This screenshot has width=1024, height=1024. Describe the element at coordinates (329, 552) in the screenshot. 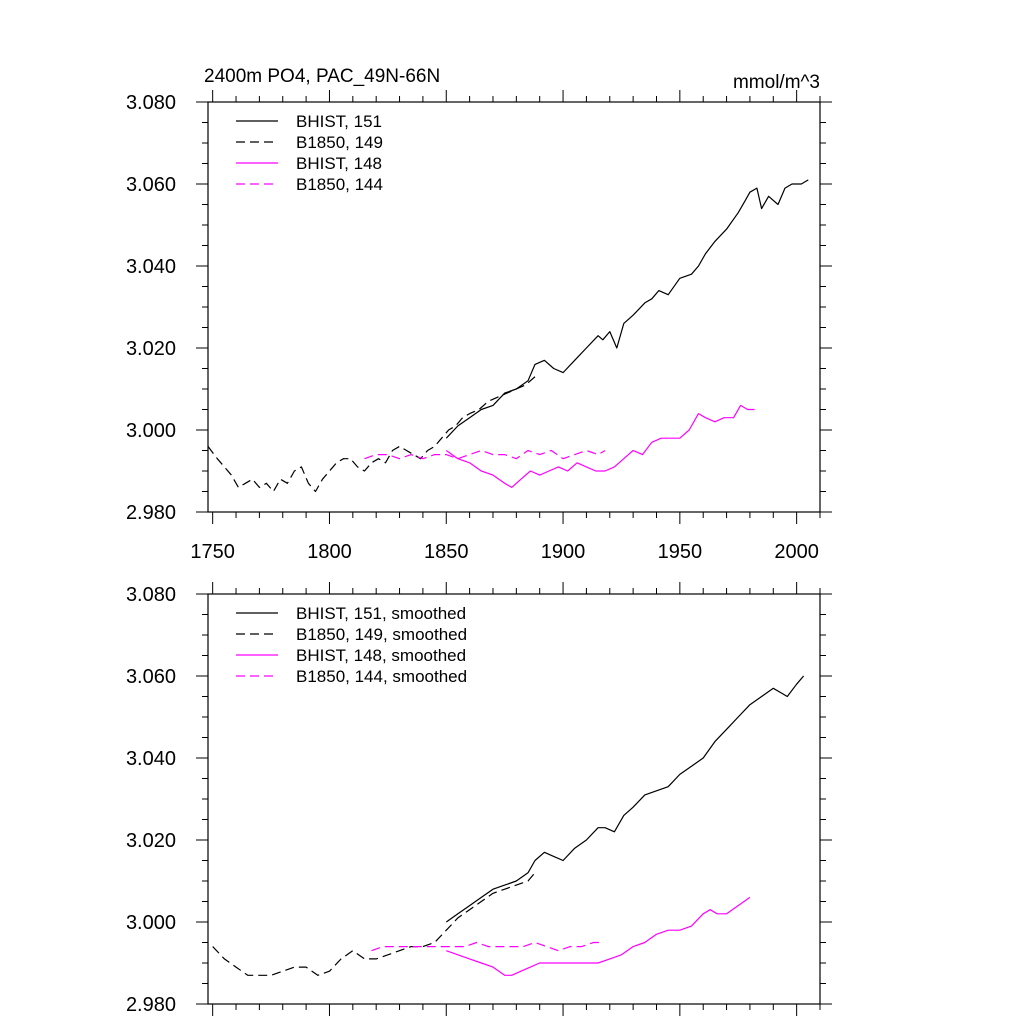

I see `x-tick-label: 1800` at that location.